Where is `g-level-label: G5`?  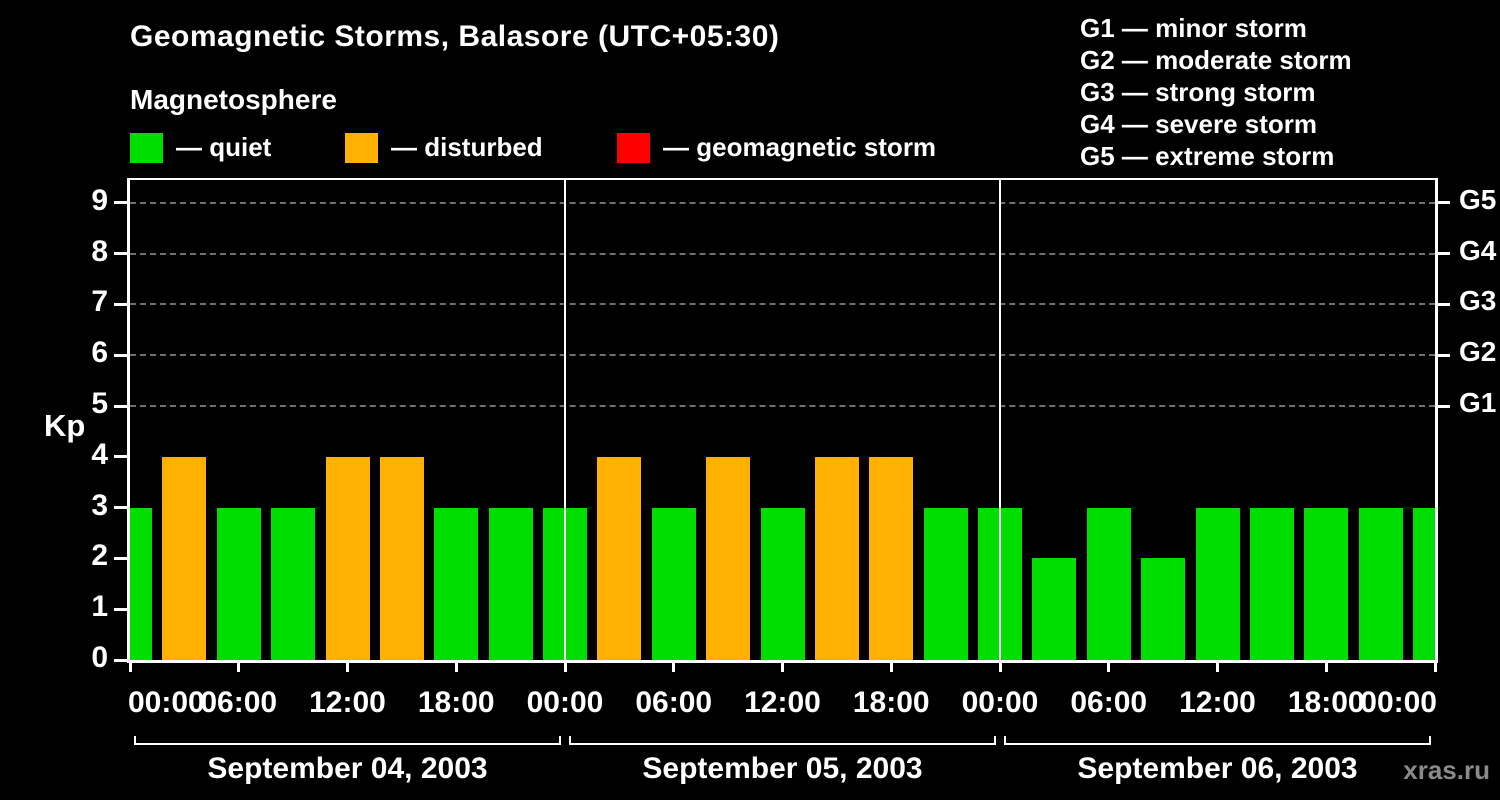
g-level-label: G5 is located at coordinates (1478, 199).